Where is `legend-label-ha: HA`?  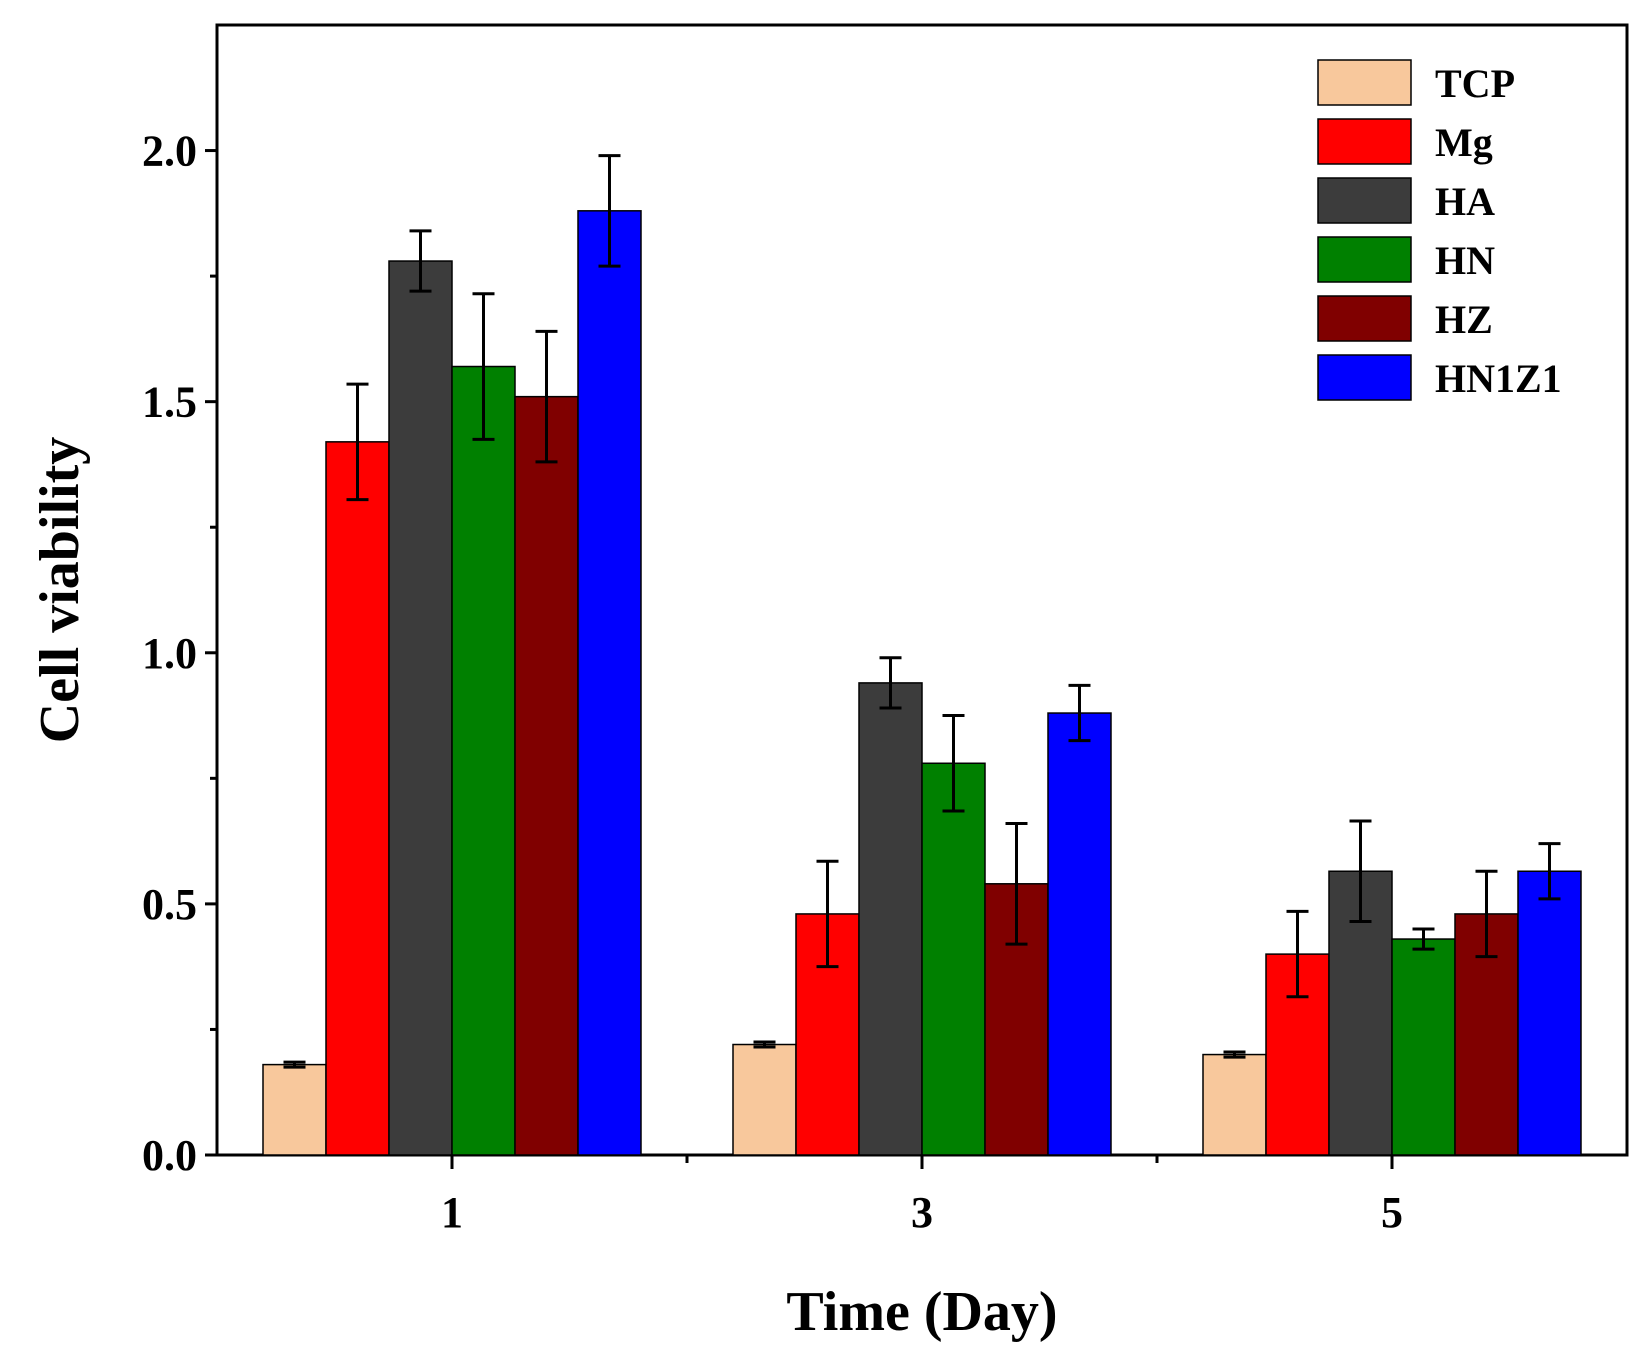
legend-label-ha: HA is located at coordinates (1465, 201).